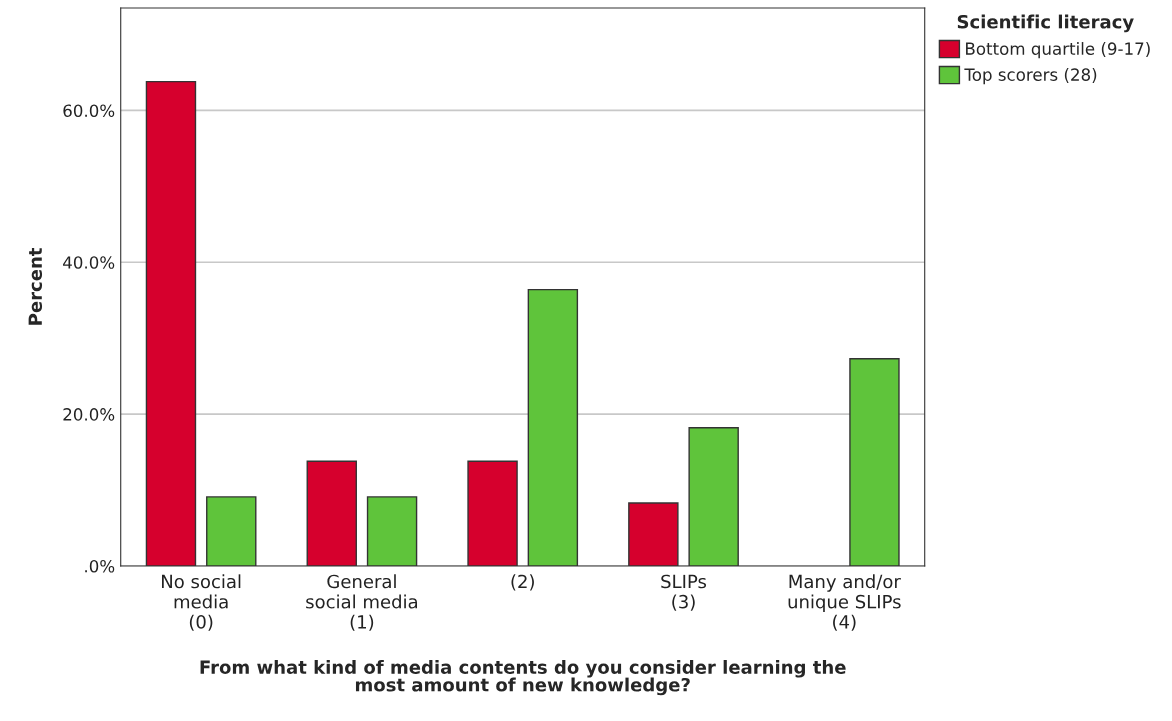 Image resolution: width=1172 pixels, height=721 pixels. Describe the element at coordinates (1045, 23) in the screenshot. I see `legend-title: Scientific literacy` at that location.